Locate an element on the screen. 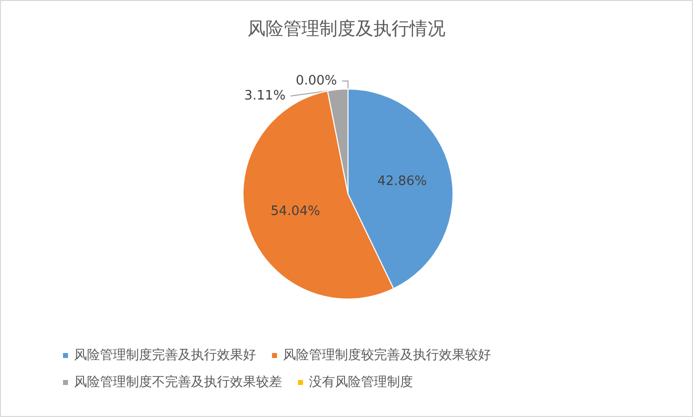 The width and height of the screenshot is (693, 417). text: 0.00% is located at coordinates (316, 81).